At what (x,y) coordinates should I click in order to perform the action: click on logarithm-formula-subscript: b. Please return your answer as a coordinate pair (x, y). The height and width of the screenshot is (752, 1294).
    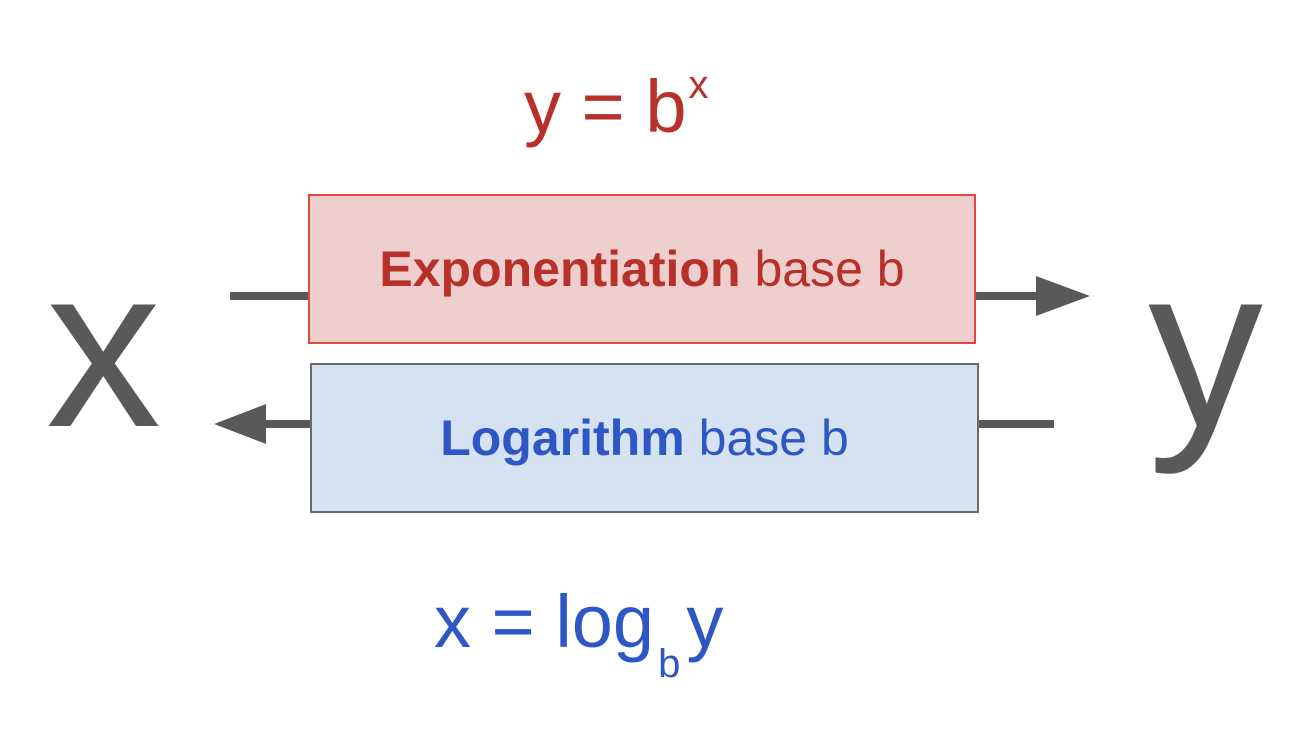
    Looking at the image, I should click on (669, 664).